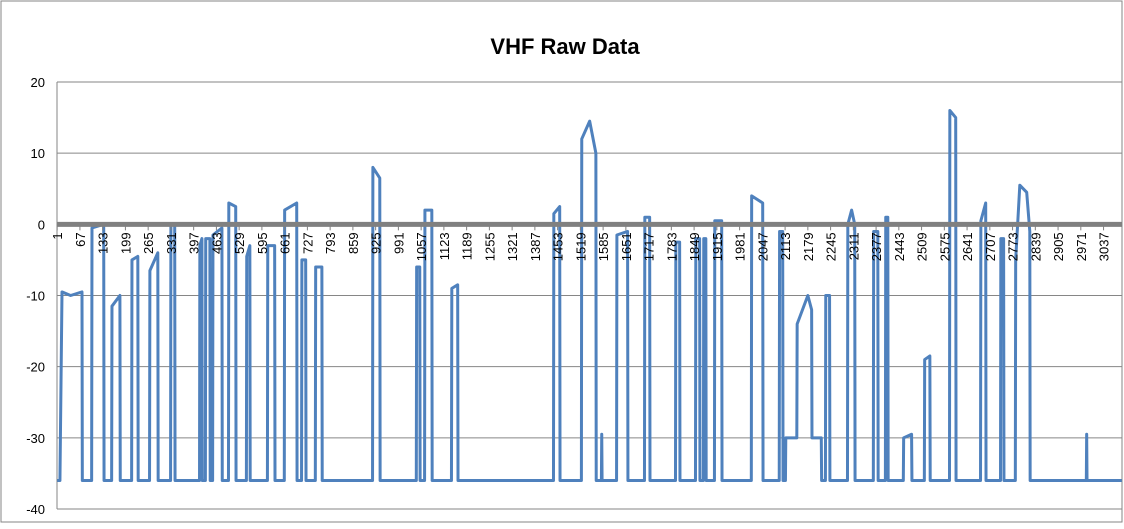  What do you see at coordinates (740, 246) in the screenshot?
I see `x-tick-label: 1981` at bounding box center [740, 246].